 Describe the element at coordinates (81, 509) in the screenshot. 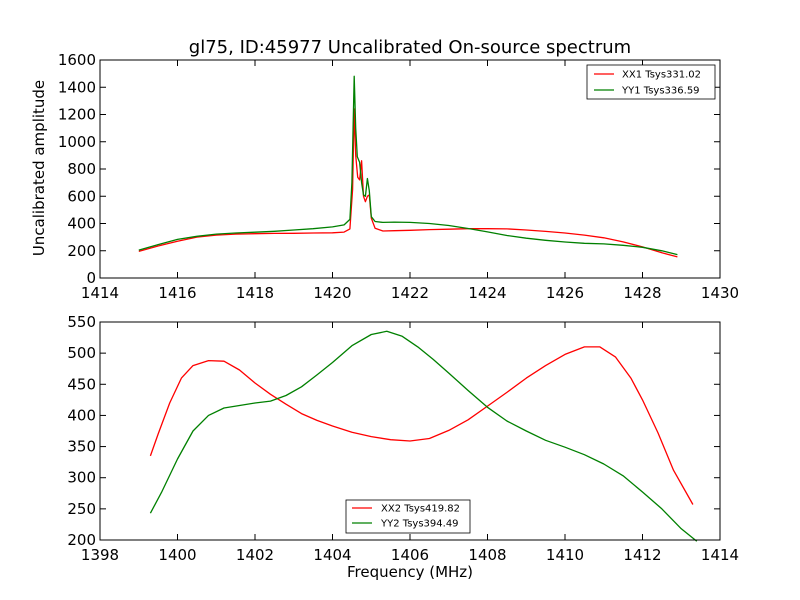

I see `y-tick-label-bottom-1: 250` at that location.